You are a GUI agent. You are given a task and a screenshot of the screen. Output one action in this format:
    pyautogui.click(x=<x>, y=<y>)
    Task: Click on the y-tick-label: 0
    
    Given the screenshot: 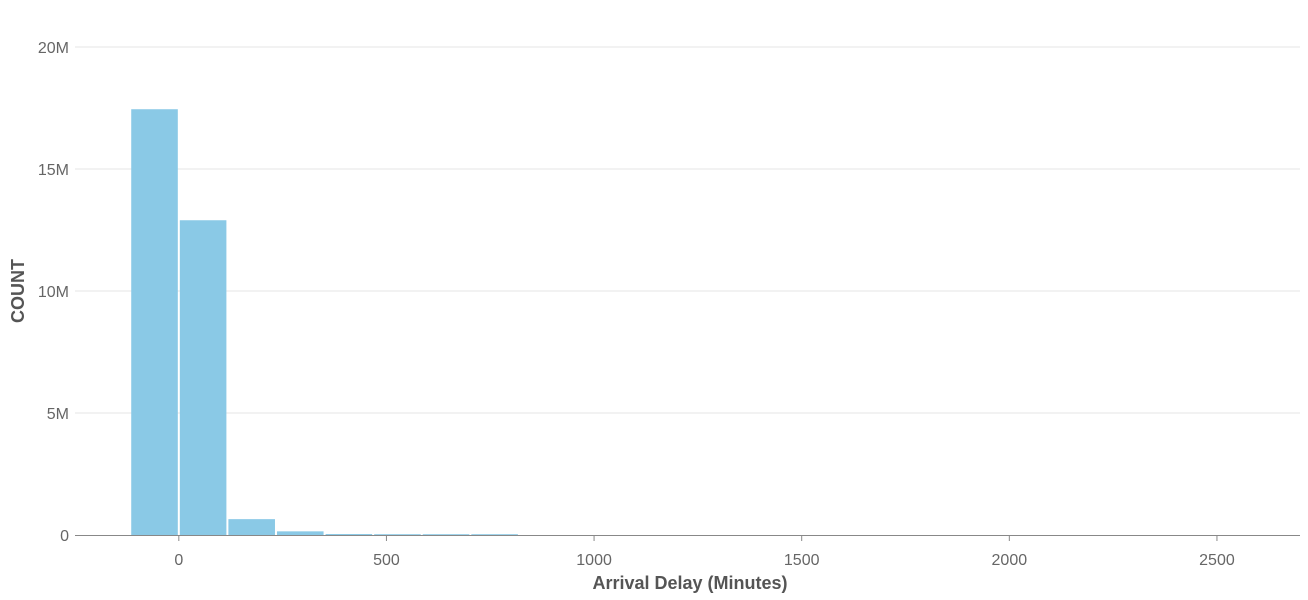 What is the action you would take?
    pyautogui.click(x=64, y=536)
    